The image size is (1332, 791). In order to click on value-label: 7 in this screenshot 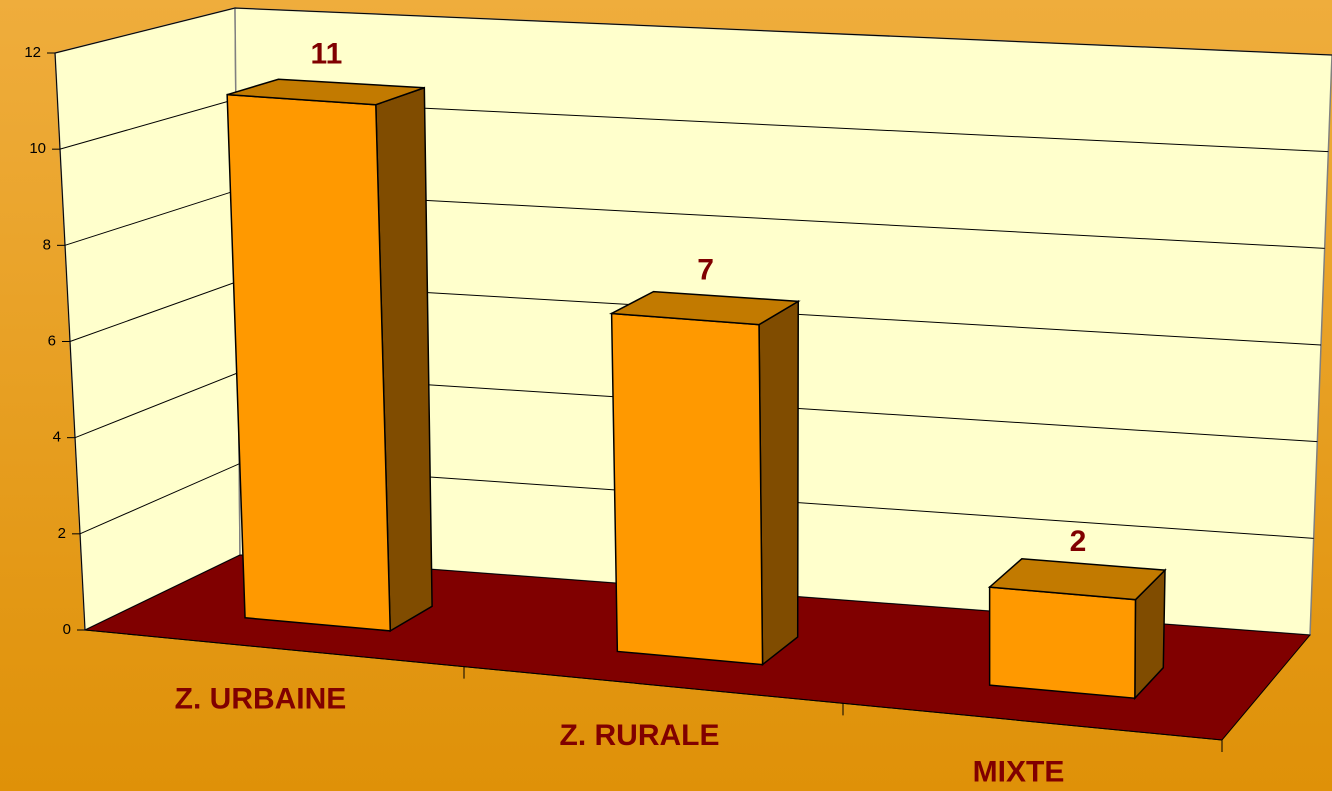, I will do `click(705, 270)`.